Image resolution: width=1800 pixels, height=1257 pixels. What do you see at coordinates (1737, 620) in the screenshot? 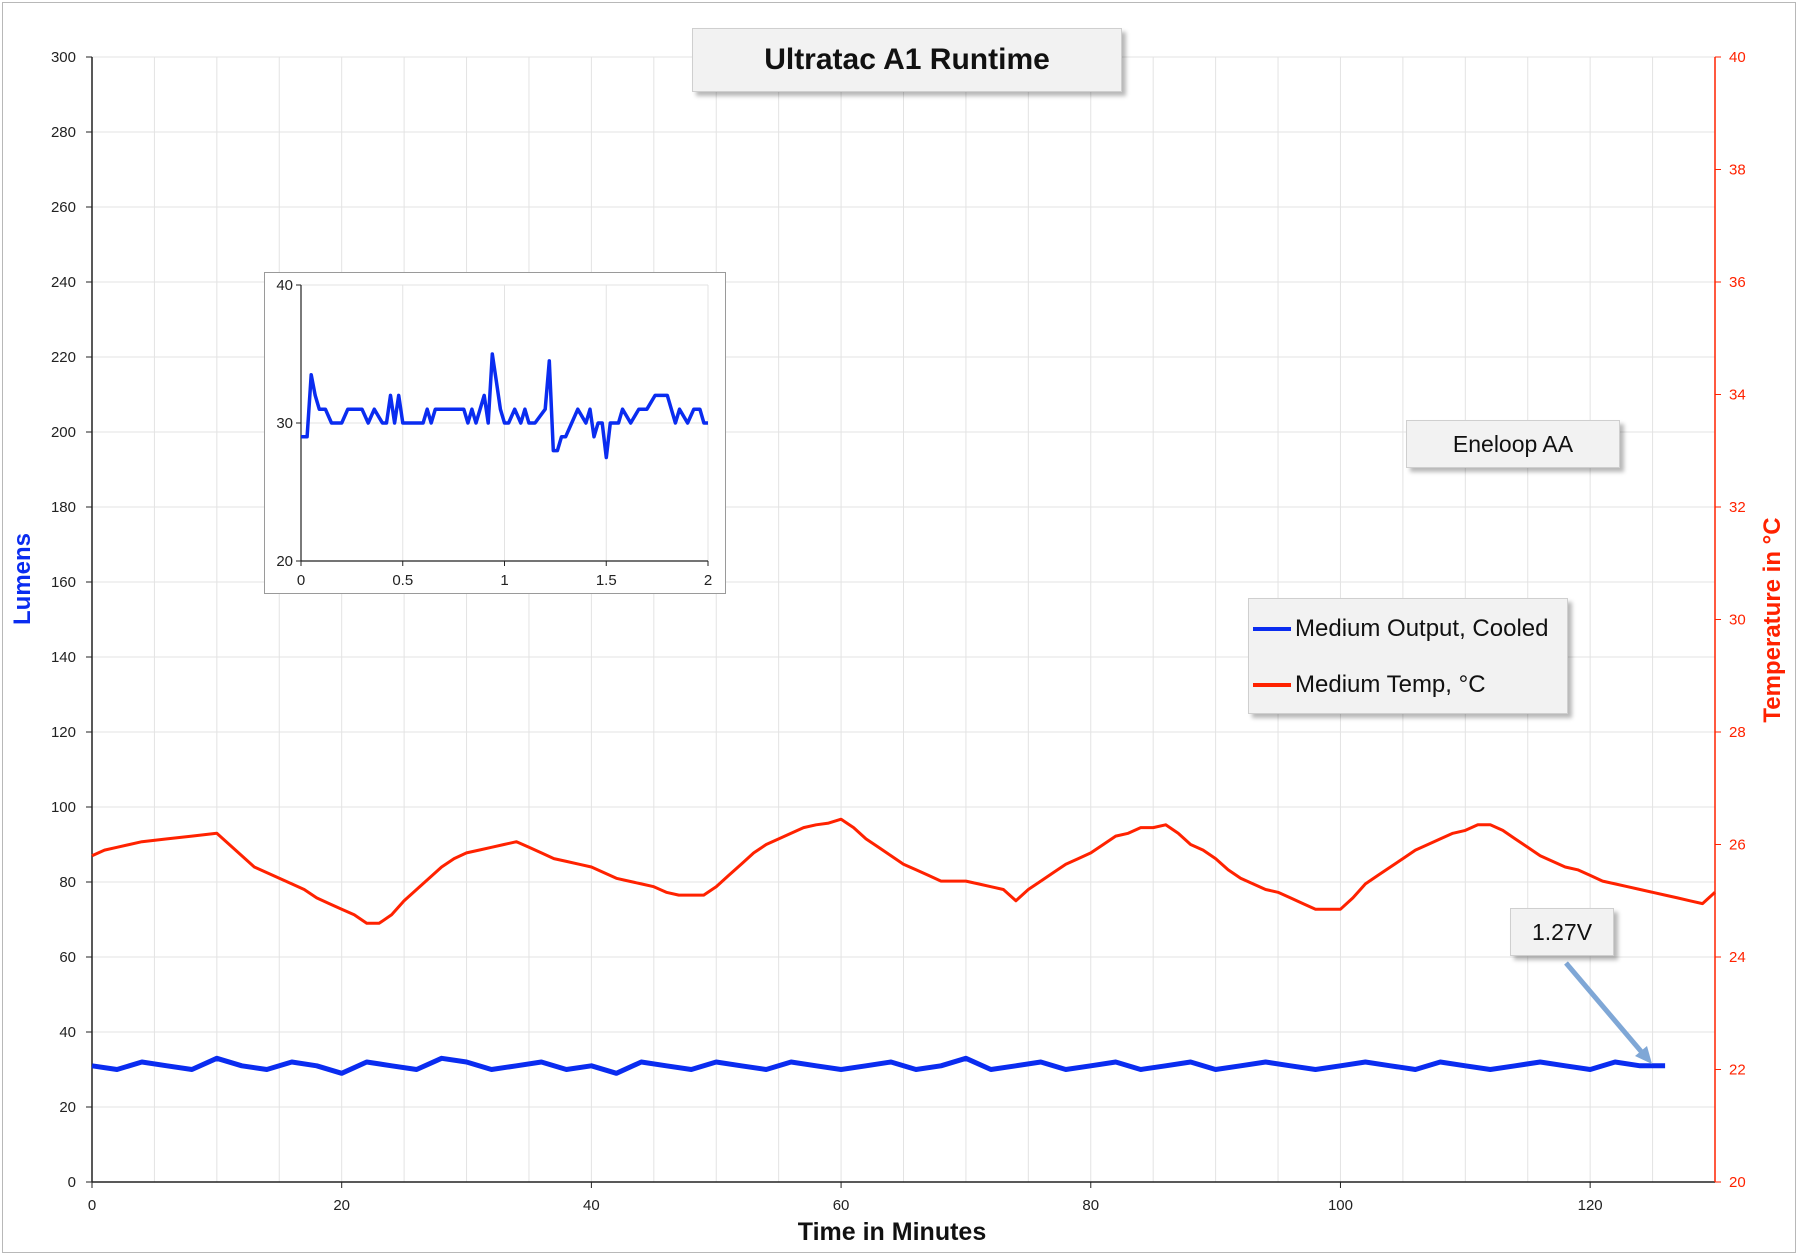
I see `y-right-tick-label: 30` at bounding box center [1737, 620].